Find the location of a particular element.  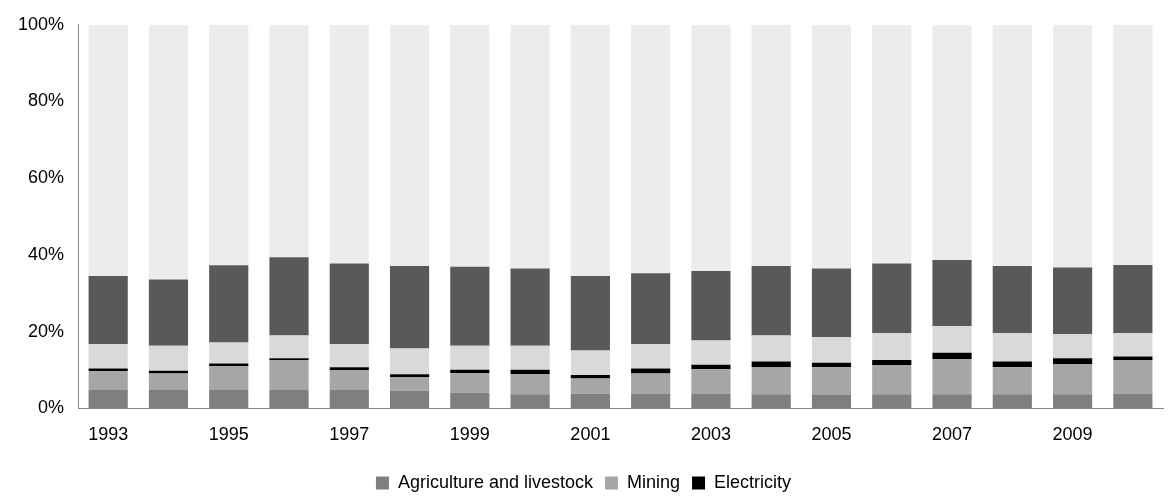

legend-label: Agriculture and livestock is located at coordinates (496, 481).